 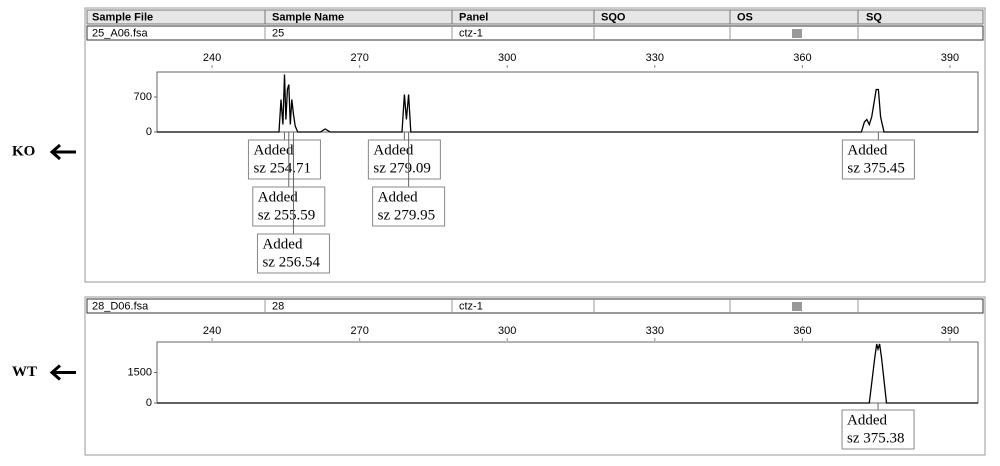 What do you see at coordinates (143, 97) in the screenshot?
I see `y-tick-label: 700` at bounding box center [143, 97].